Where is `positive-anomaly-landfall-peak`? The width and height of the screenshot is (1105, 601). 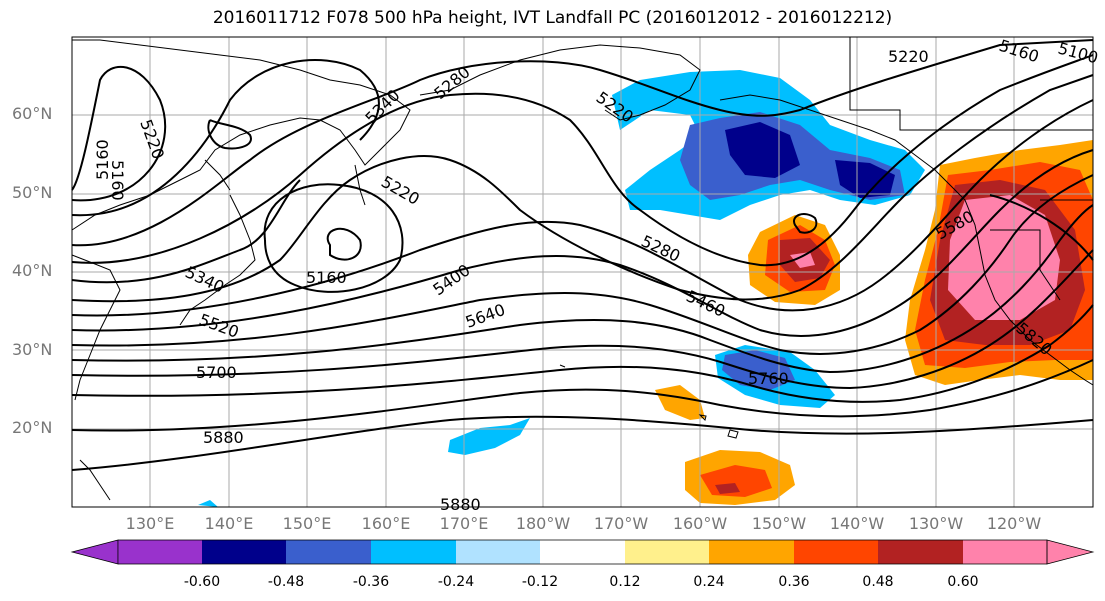
positive-anomaly-landfall-peak is located at coordinates (1004, 257).